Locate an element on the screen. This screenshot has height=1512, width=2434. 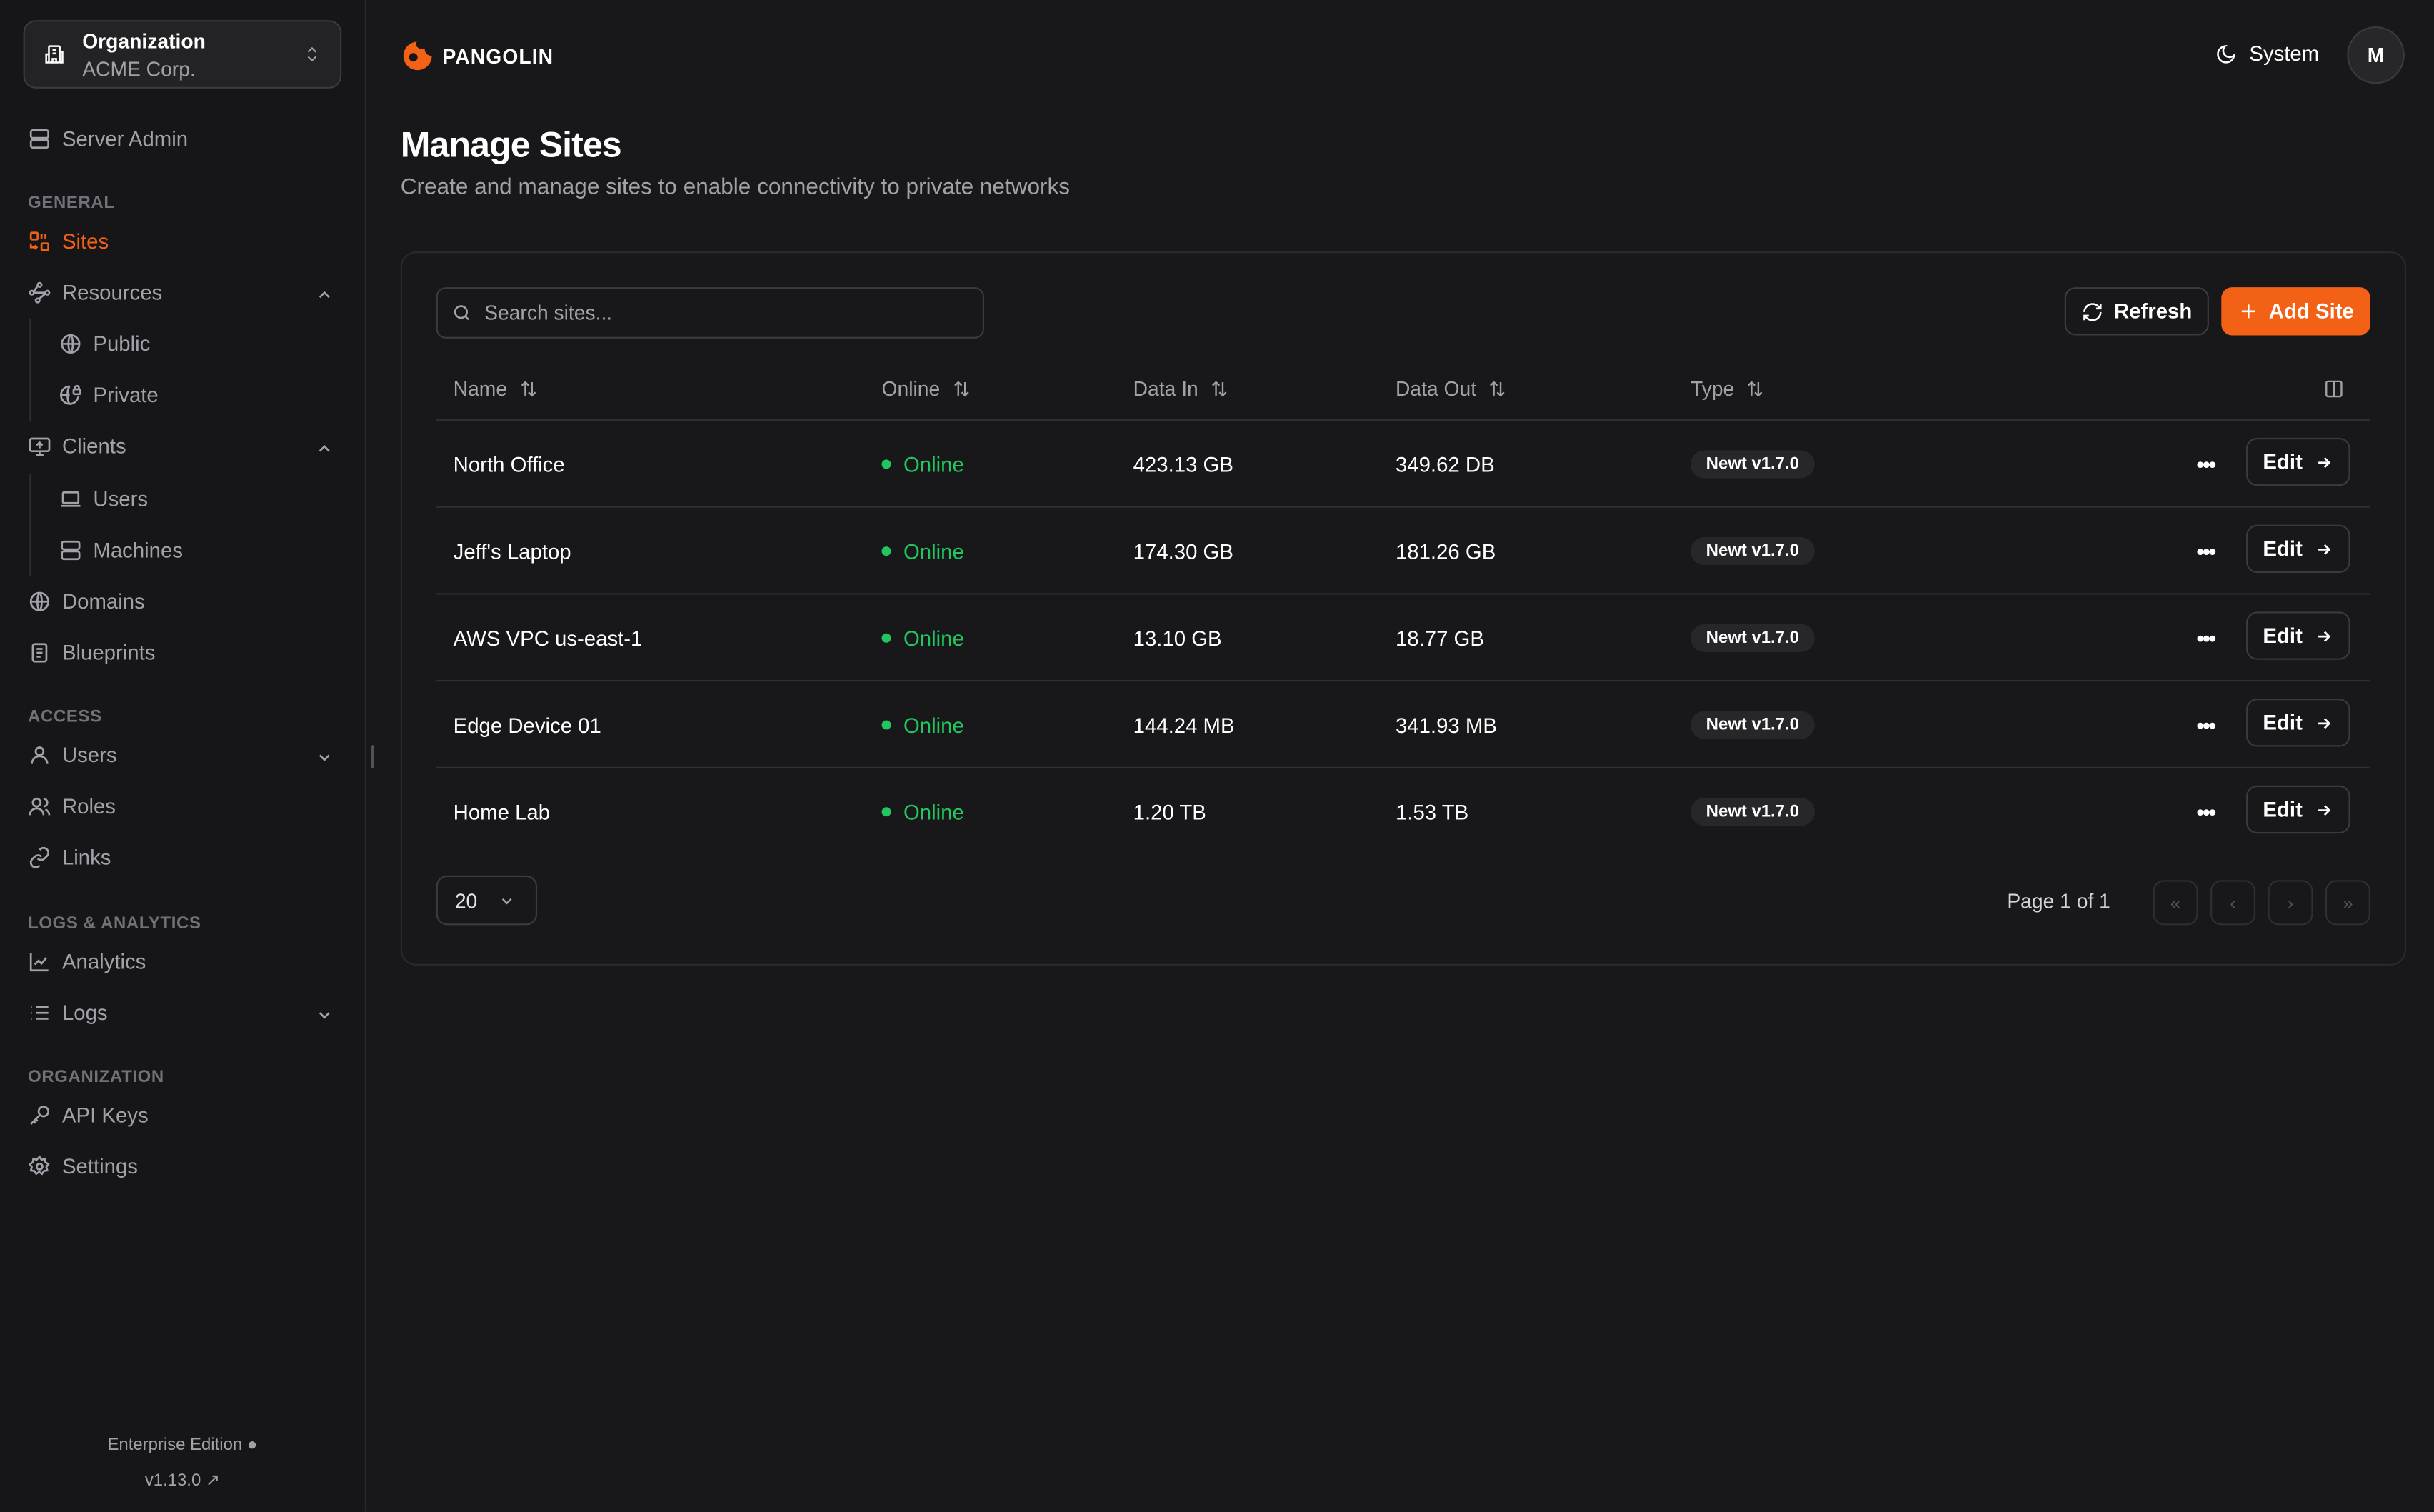
sidebar-item-domains: Domains is located at coordinates (86, 602).